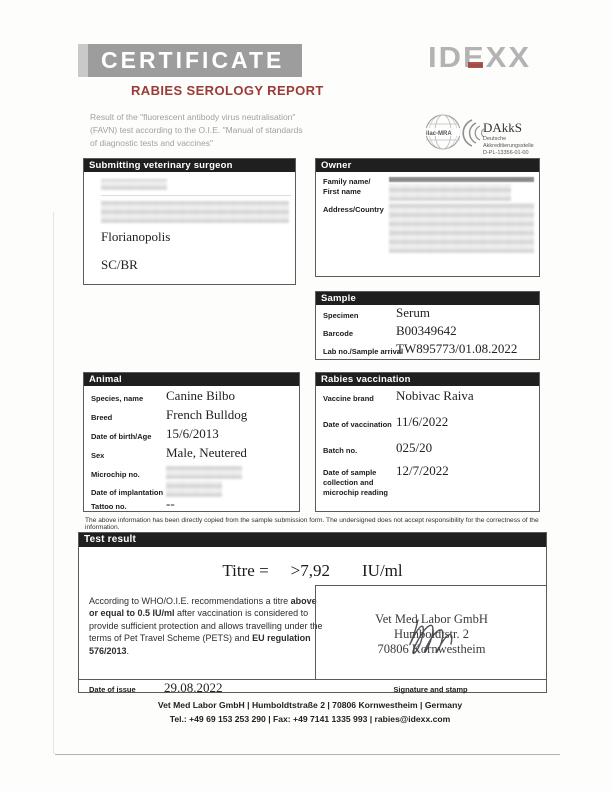 The width and height of the screenshot is (612, 792). I want to click on stamp-line3: 70806 Kornwestheim, so click(431, 649).